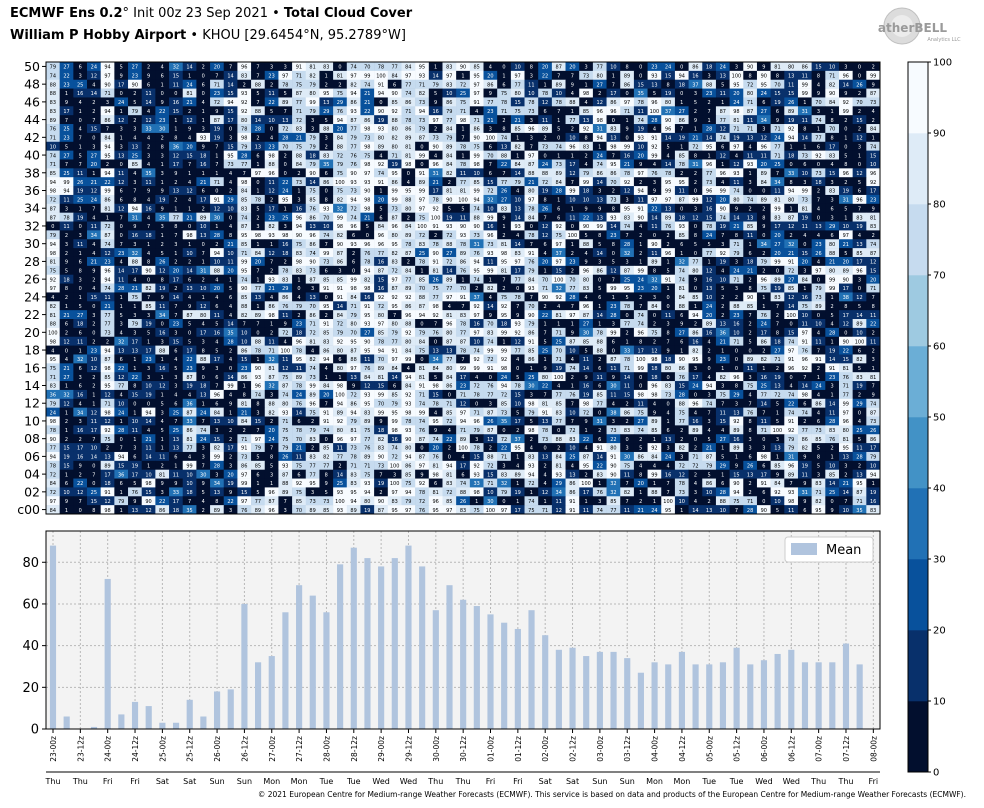  Describe the element at coordinates (80, 94) in the screenshot. I see `heatmap-cell-value: 16` at that location.